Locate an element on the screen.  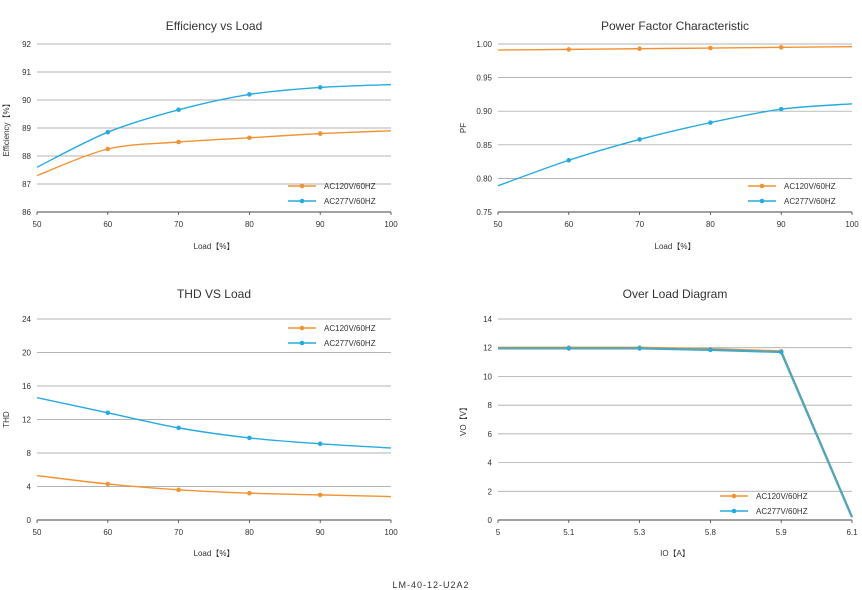
y-tick-label: 89 is located at coordinates (26, 128).